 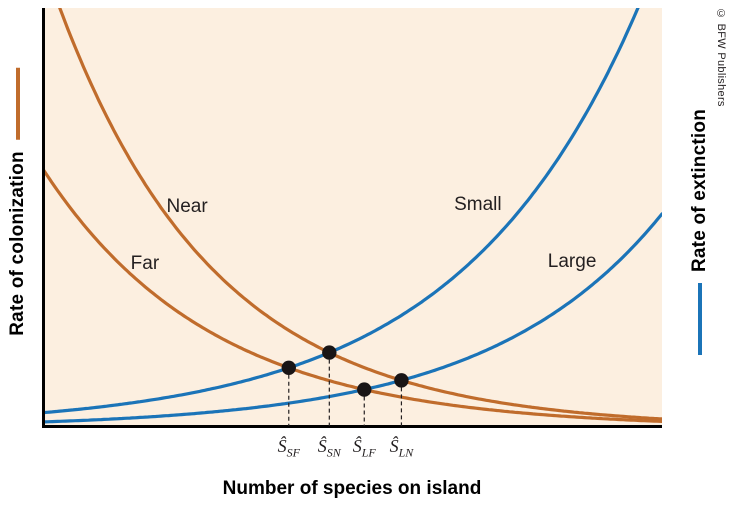 What do you see at coordinates (572, 262) in the screenshot?
I see `curve-label-large: Large` at bounding box center [572, 262].